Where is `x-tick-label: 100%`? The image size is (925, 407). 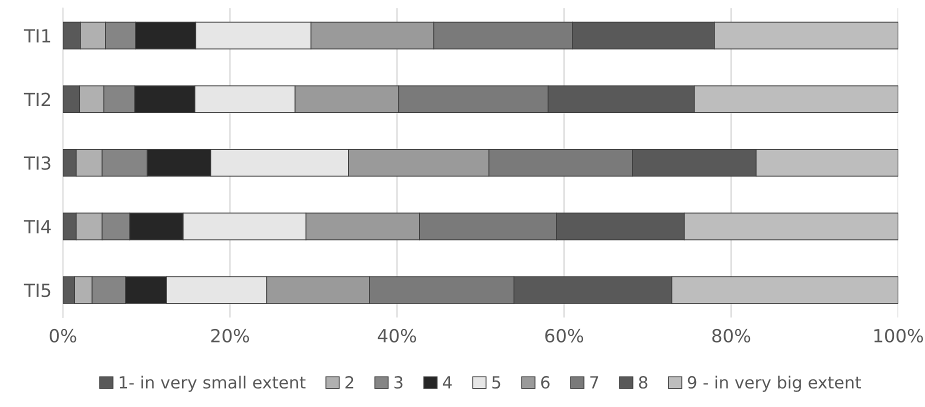 x-tick-label: 100% is located at coordinates (898, 335).